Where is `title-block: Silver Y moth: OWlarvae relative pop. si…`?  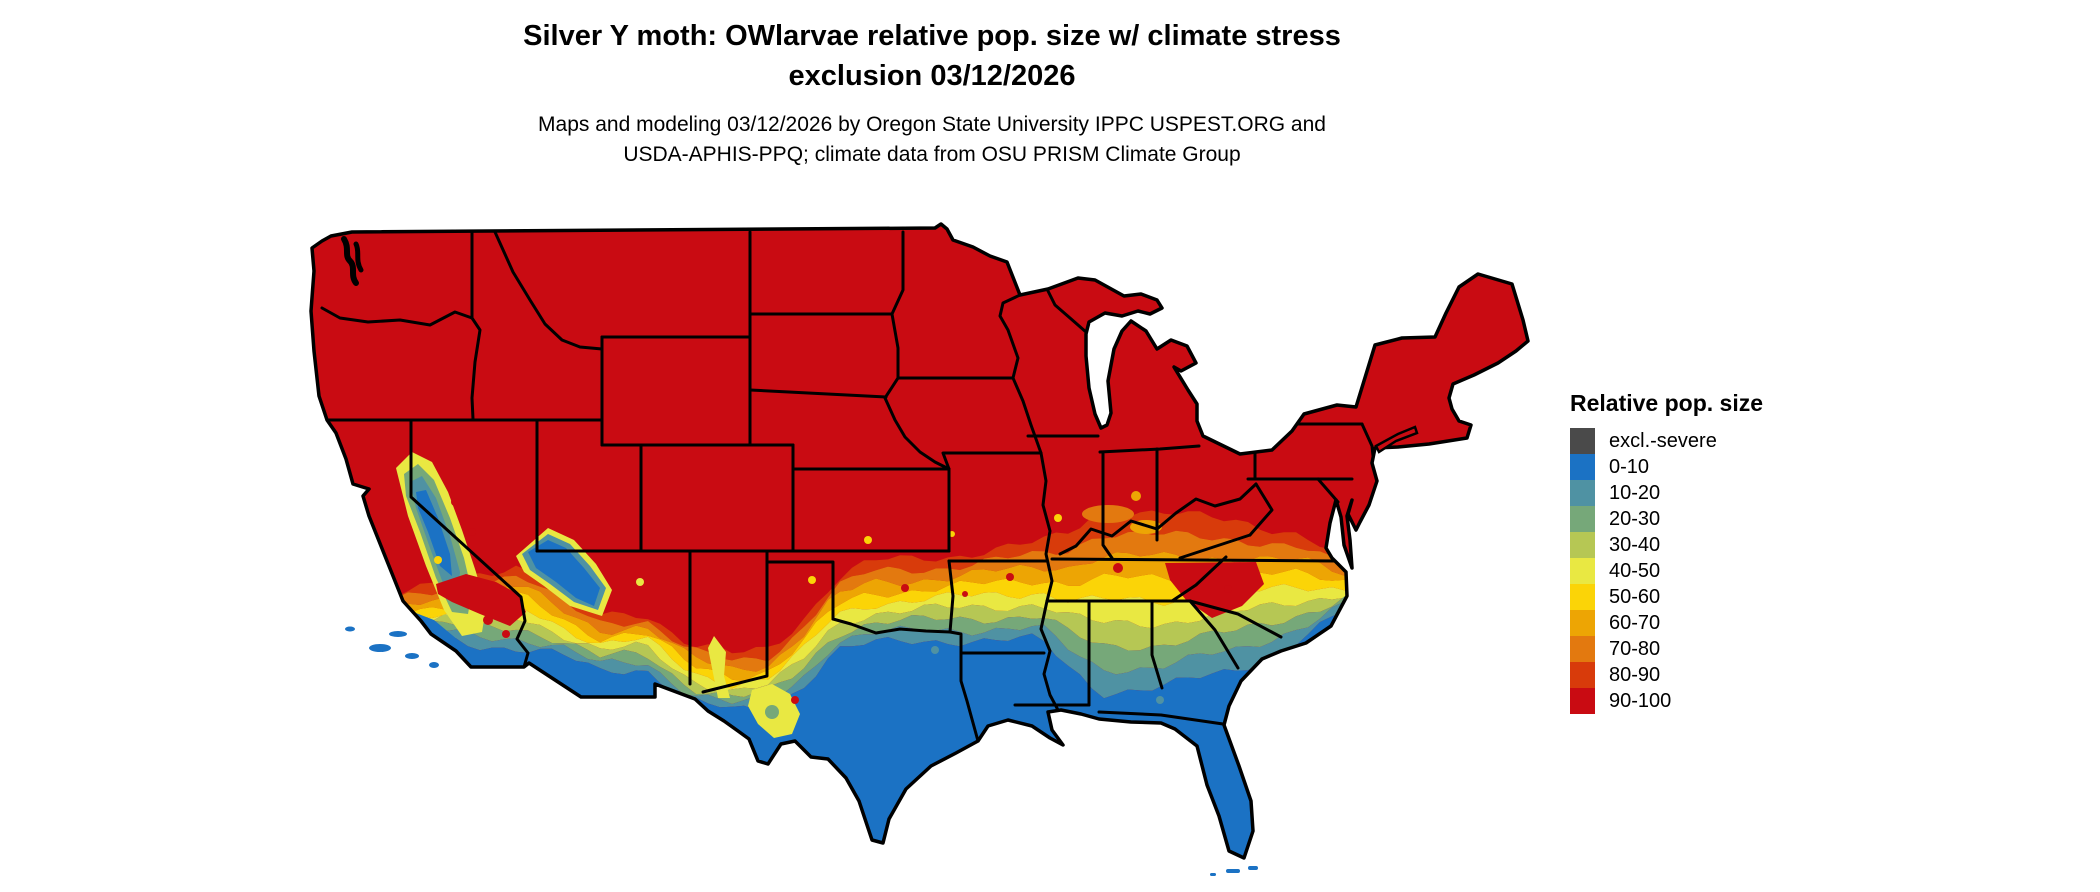
title-block: Silver Y moth: OWlarvae relative pop. si… is located at coordinates (932, 93).